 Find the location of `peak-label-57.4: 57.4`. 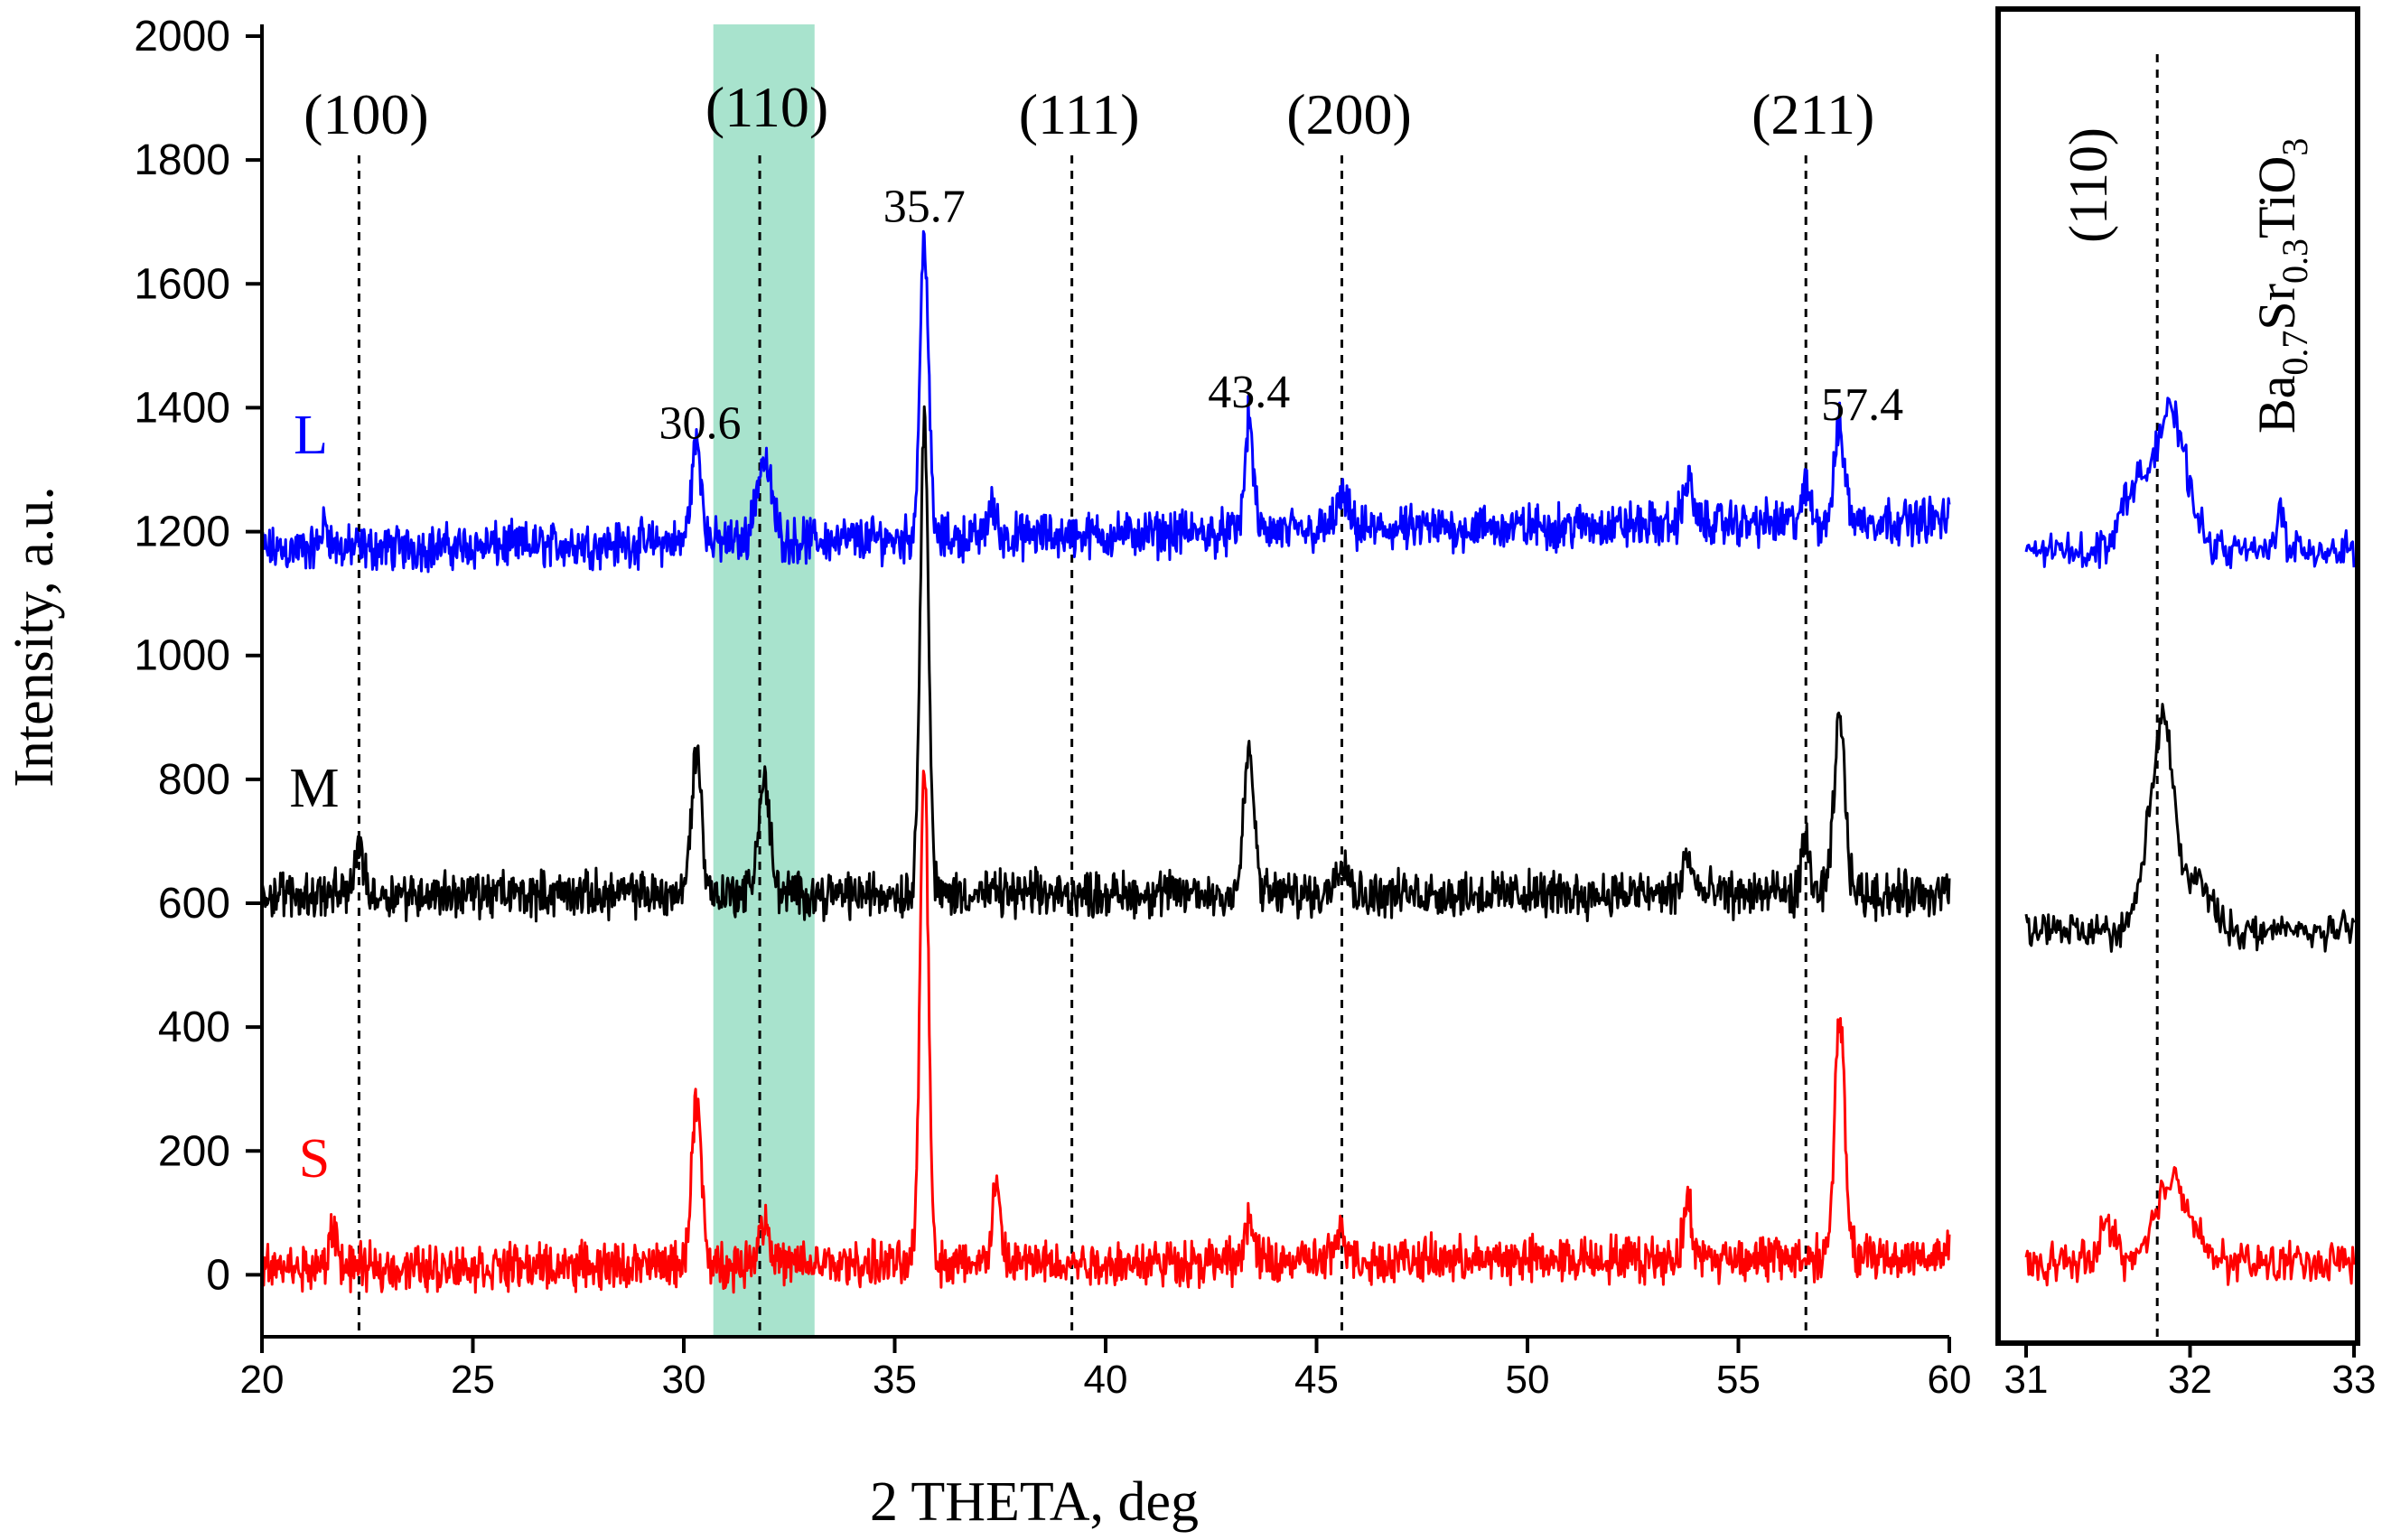

peak-label-57.4: 57.4 is located at coordinates (1862, 405).